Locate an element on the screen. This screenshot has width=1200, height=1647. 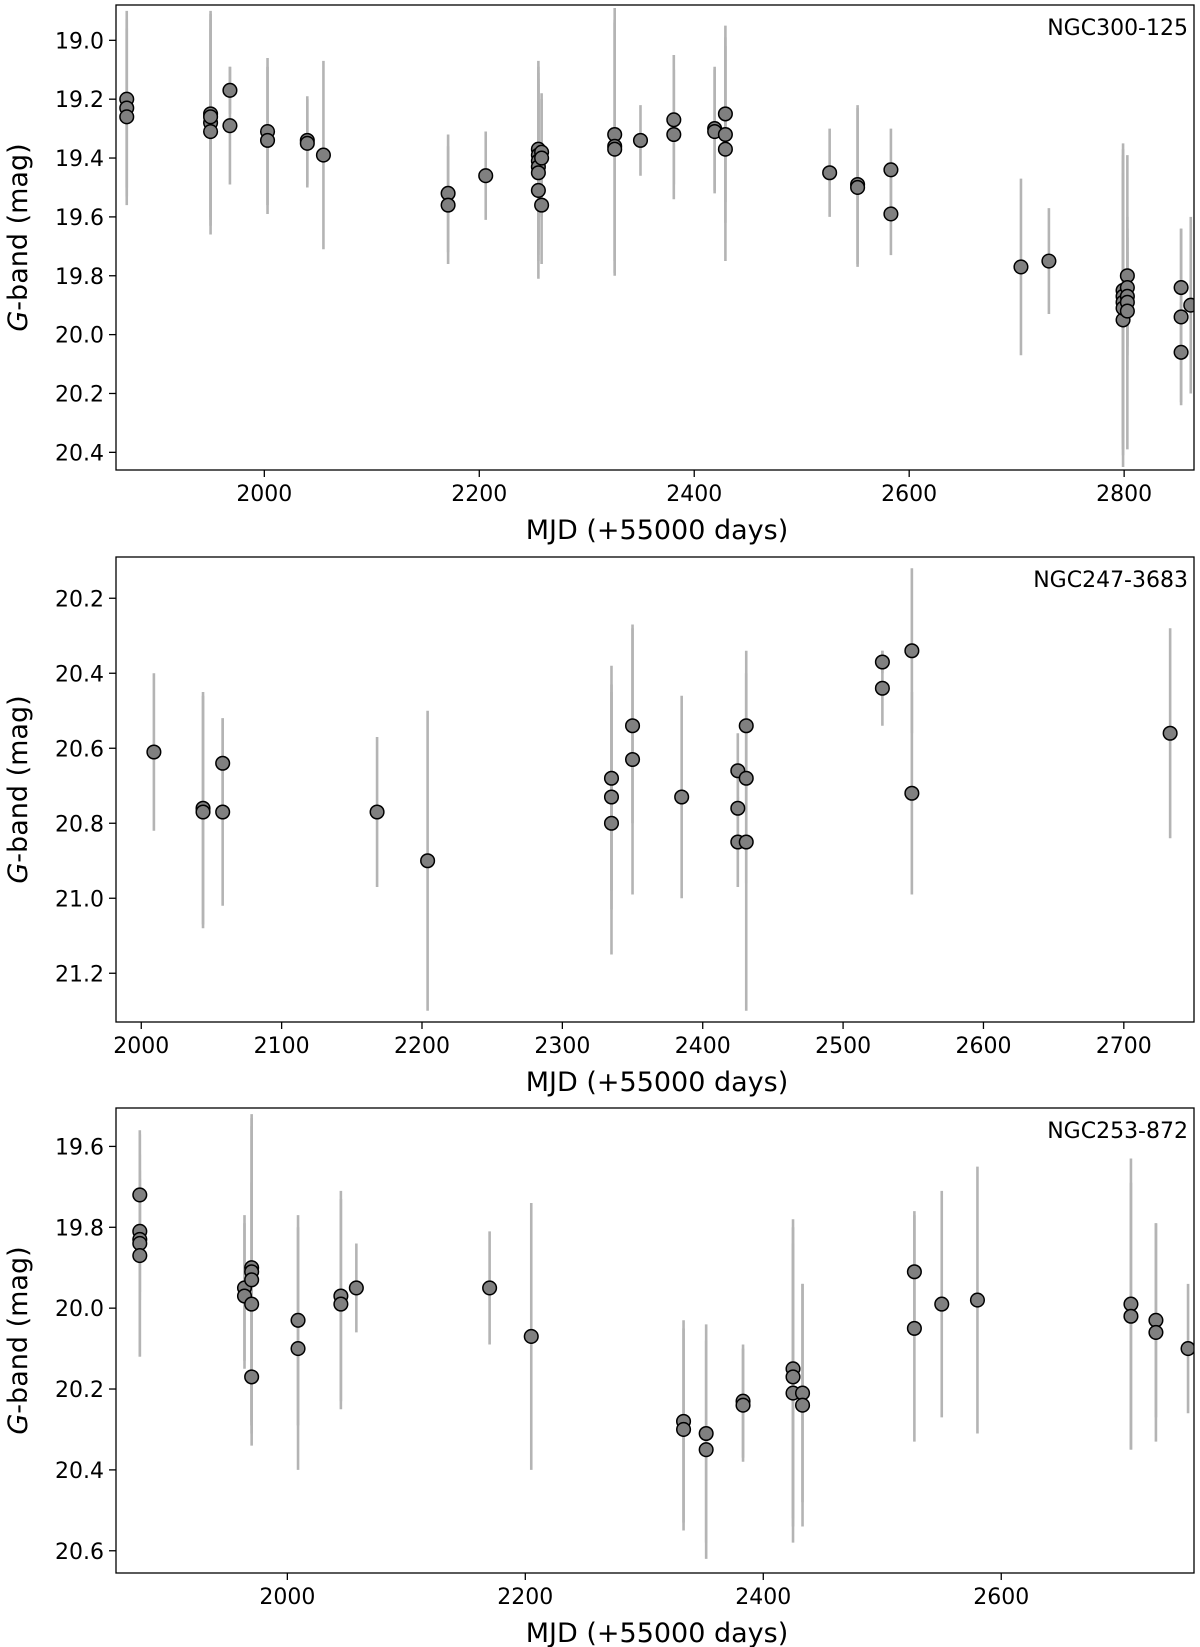
y-tick-label: 21.2 is located at coordinates (79, 974).